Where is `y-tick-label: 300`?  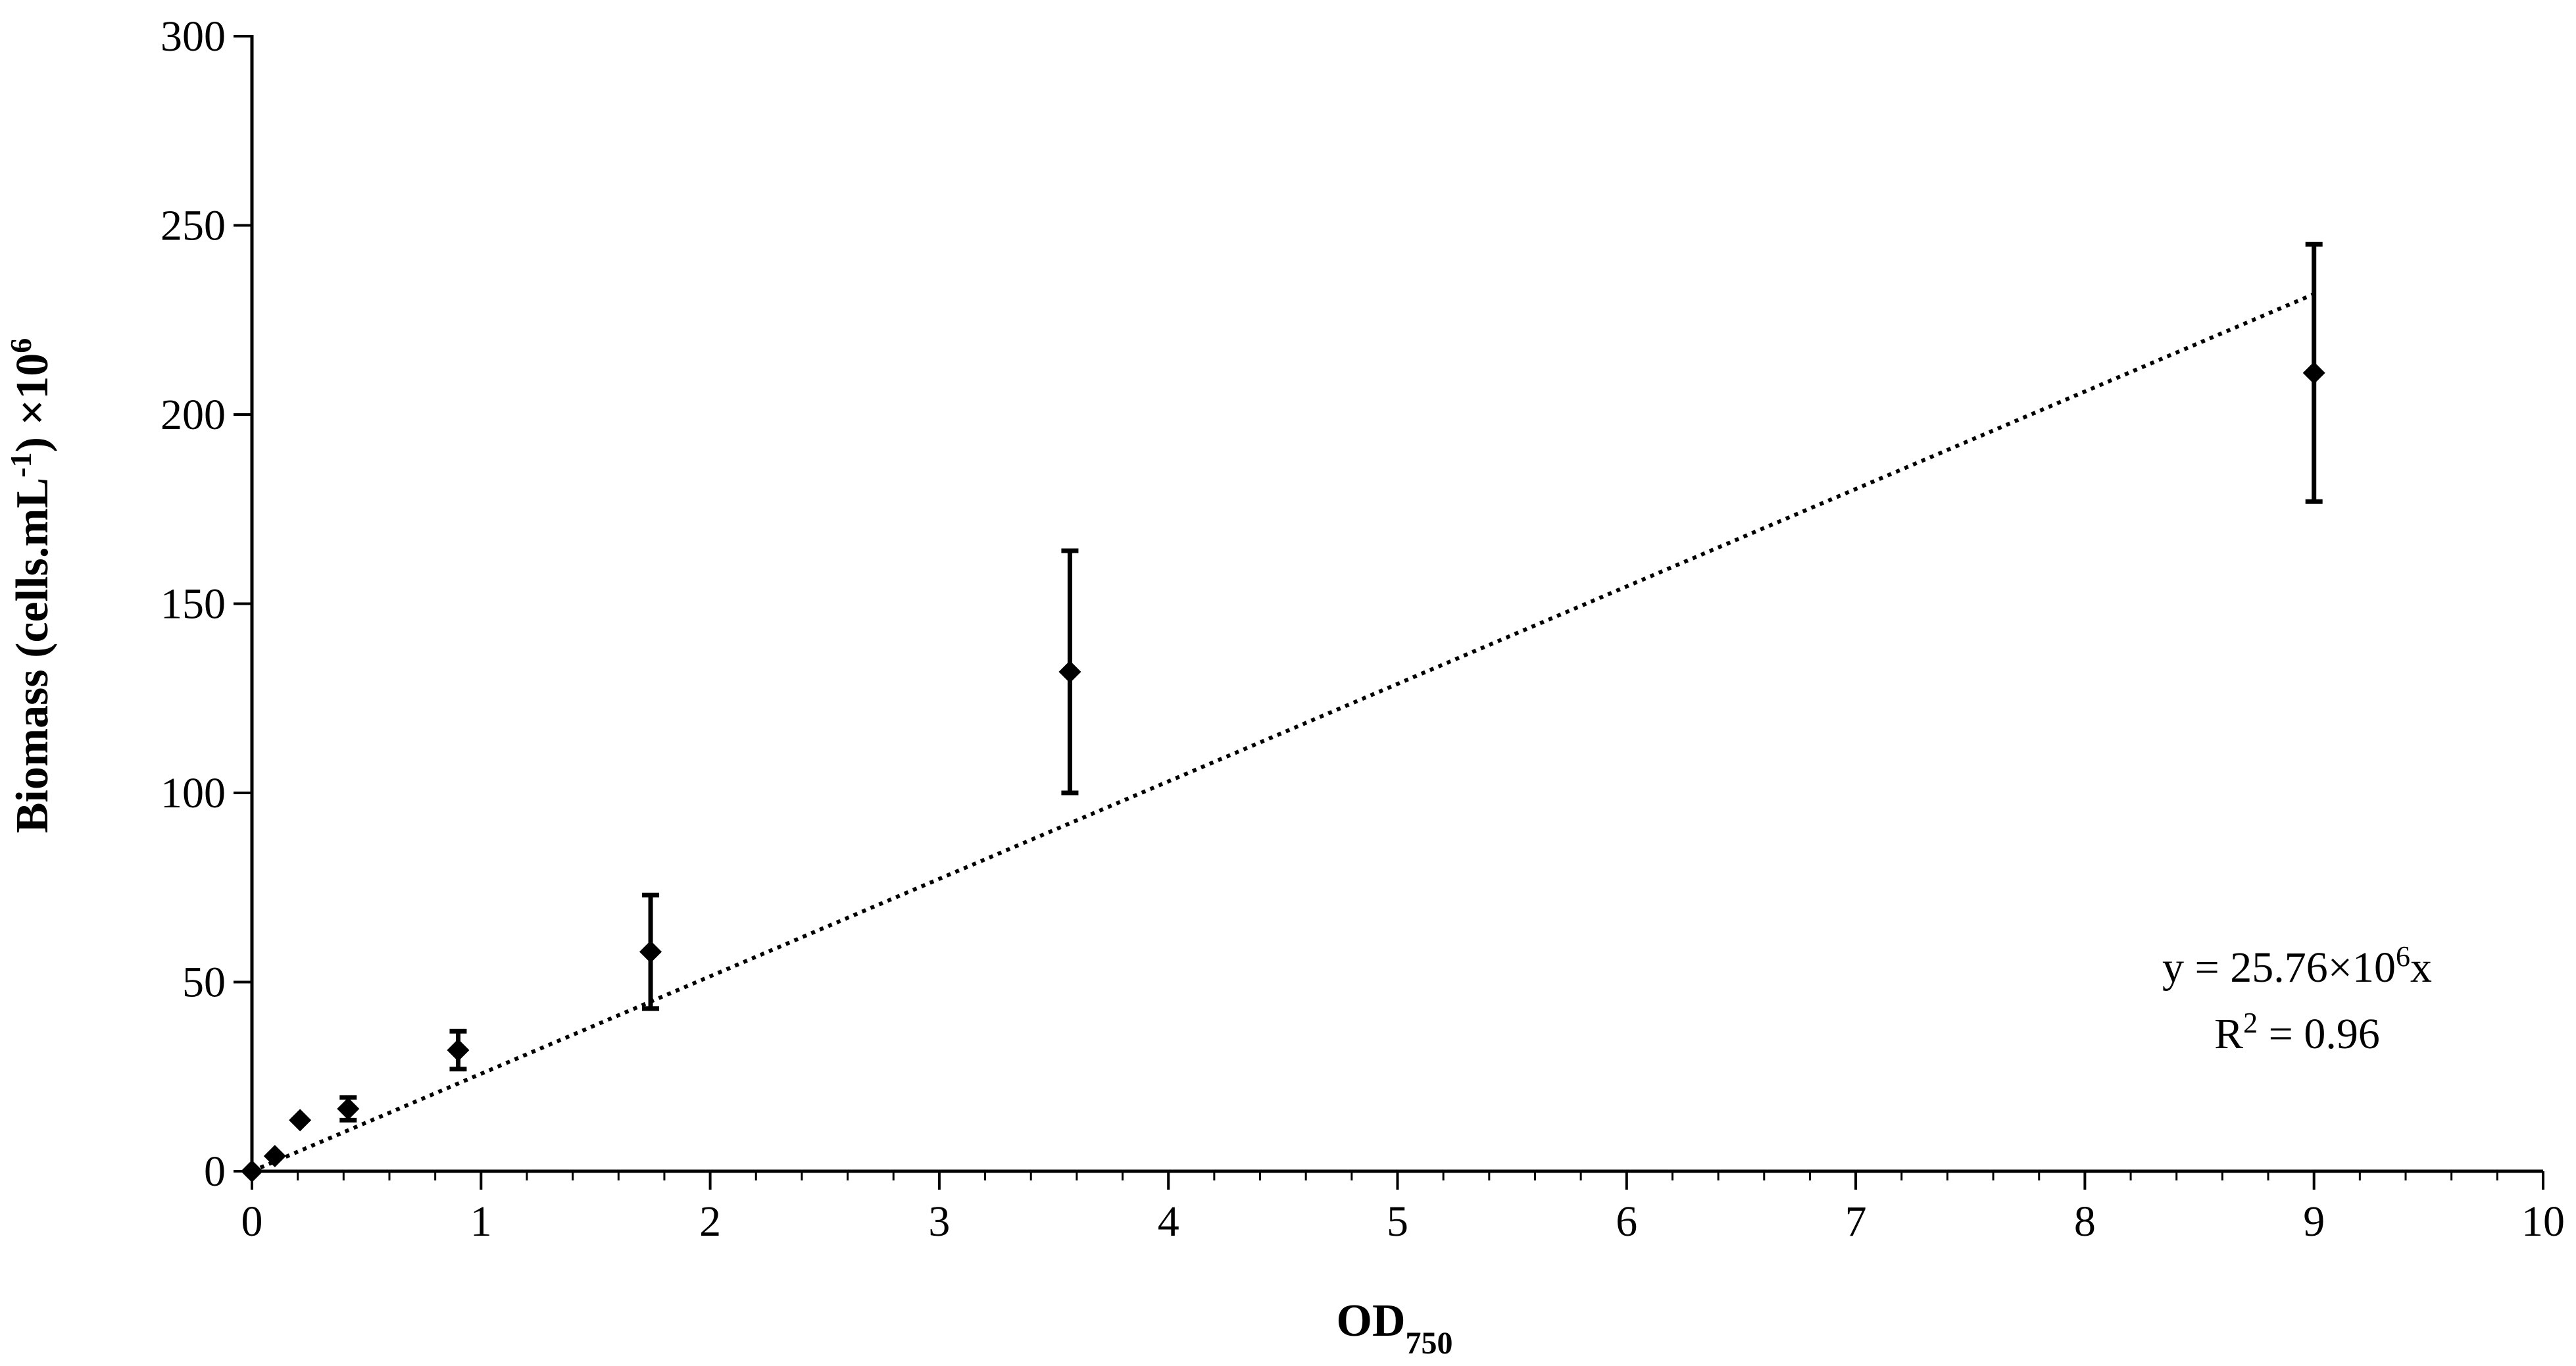 y-tick-label: 300 is located at coordinates (193, 37).